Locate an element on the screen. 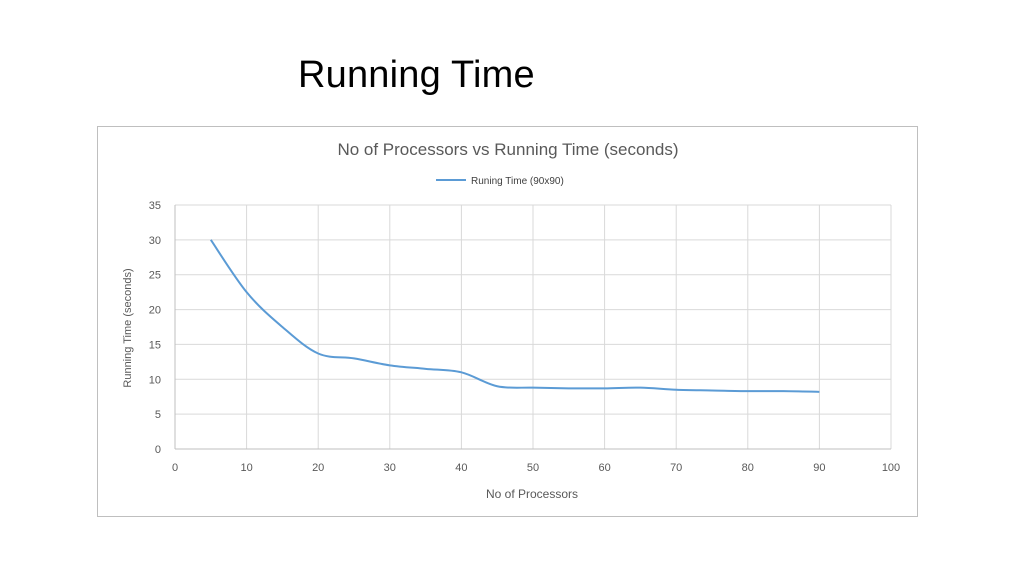  x-axis-label: No of Processors is located at coordinates (532, 494).